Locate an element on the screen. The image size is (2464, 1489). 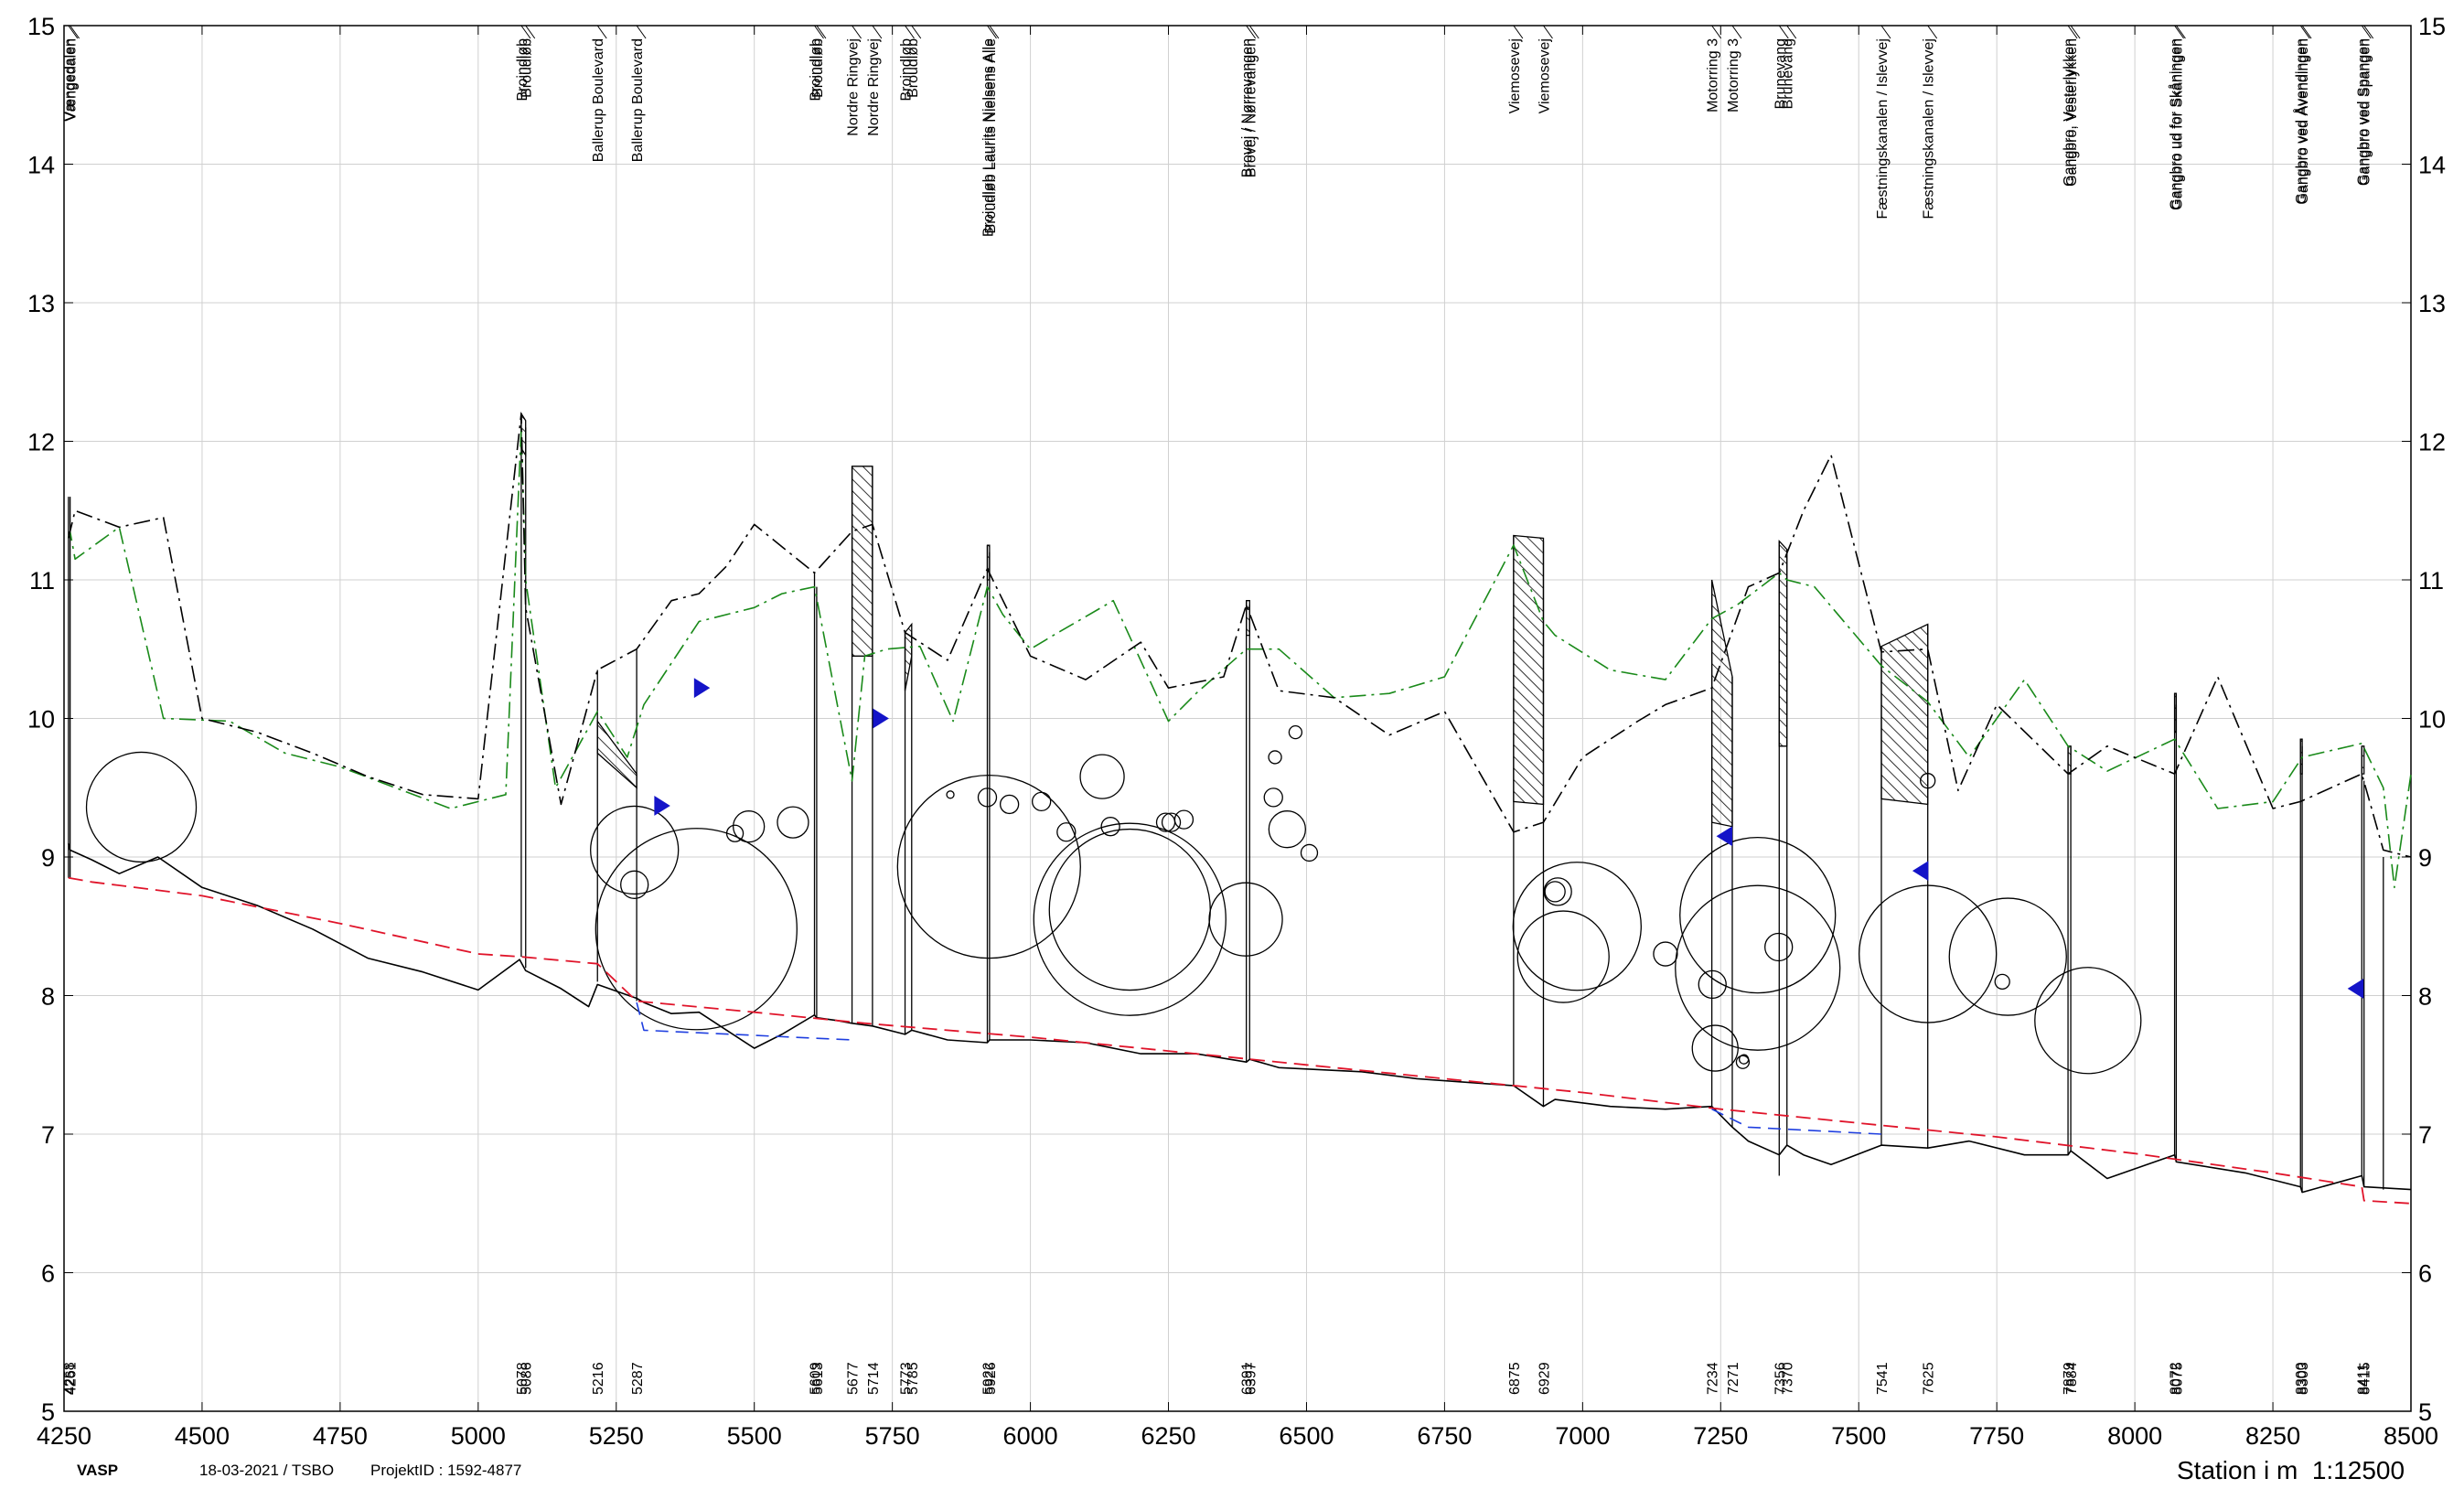
street-label: Broindløb is located at coordinates (907, 70).